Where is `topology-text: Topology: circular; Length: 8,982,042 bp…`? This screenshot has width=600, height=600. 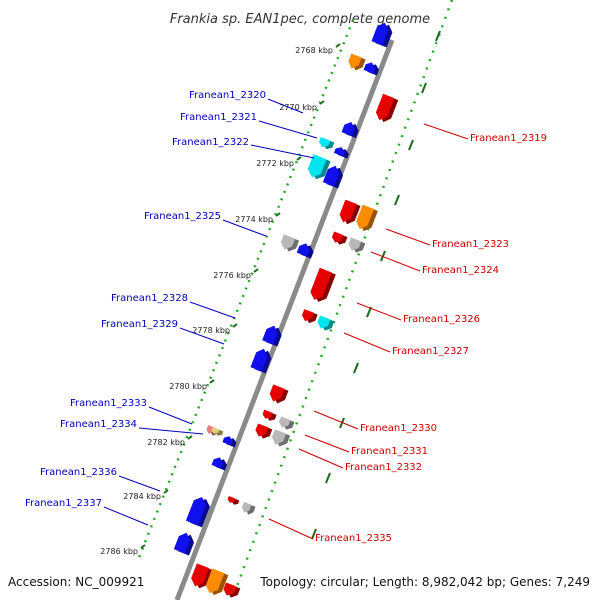 topology-text: Topology: circular; Length: 8,982,042 bp… is located at coordinates (424, 582).